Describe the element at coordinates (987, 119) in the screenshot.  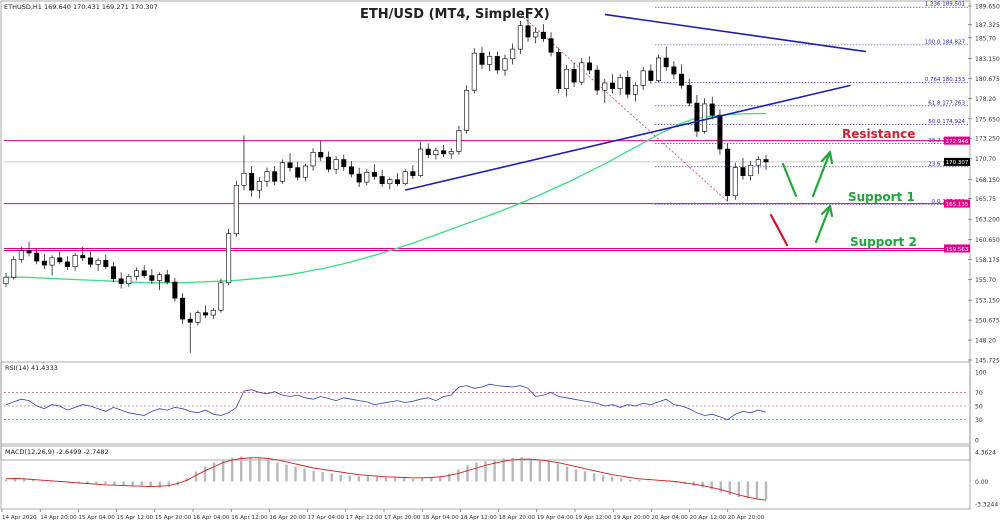
I see `price-tick-label: 175.650` at that location.